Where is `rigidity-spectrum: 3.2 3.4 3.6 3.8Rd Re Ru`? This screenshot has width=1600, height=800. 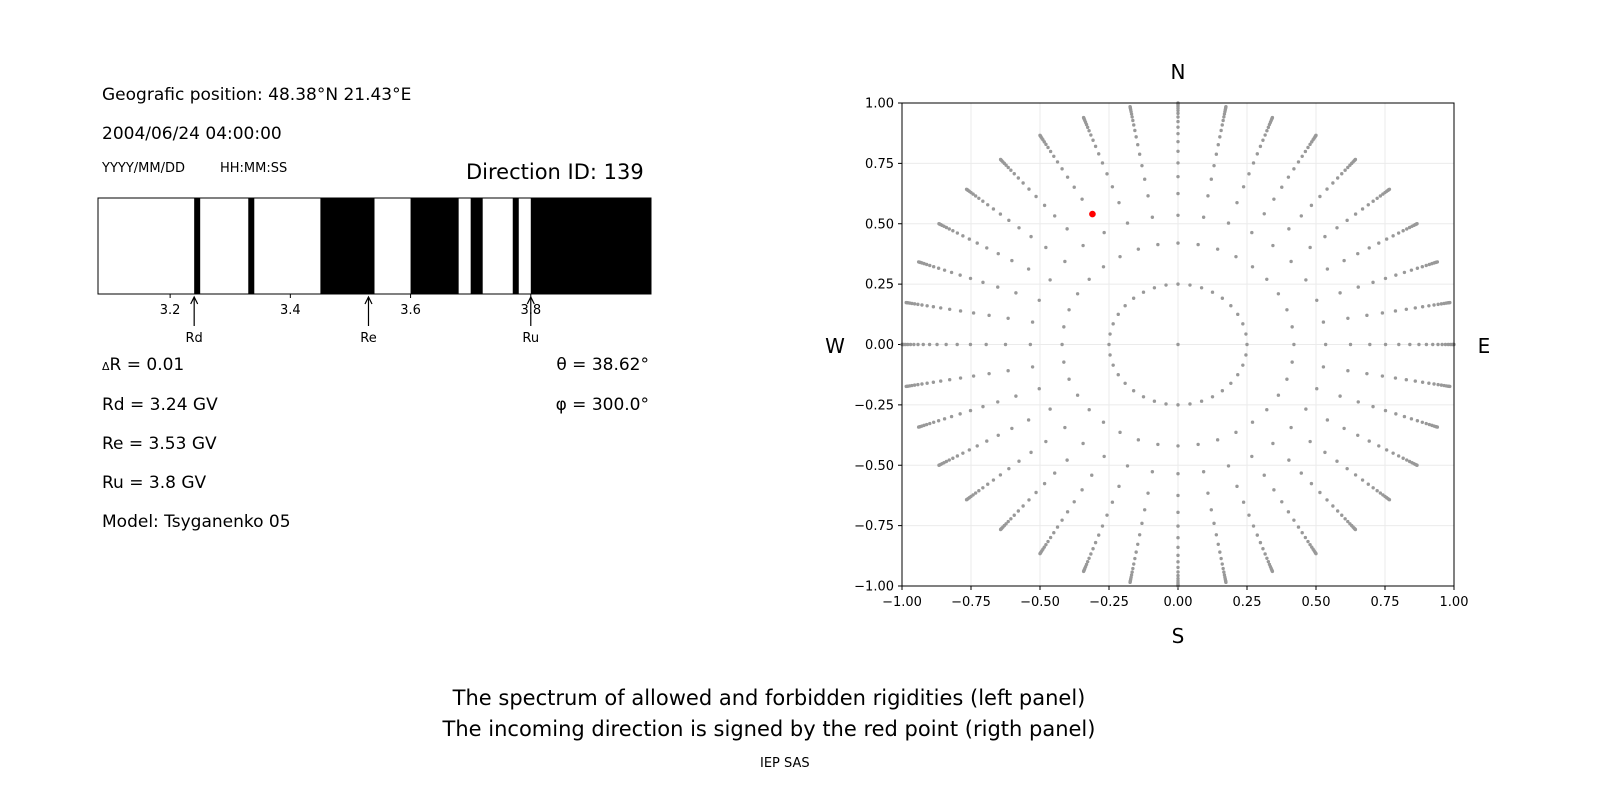
rigidity-spectrum: 3.2 3.4 3.6 3.8Rd Re Ru is located at coordinates (374, 271).